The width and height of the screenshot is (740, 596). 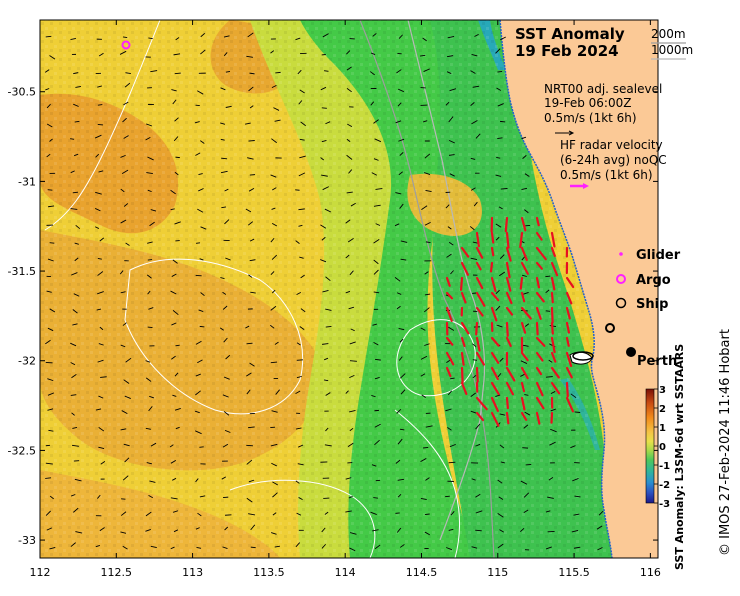 What do you see at coordinates (27, 540) in the screenshot?
I see `lat-tick-label: -33` at bounding box center [27, 540].